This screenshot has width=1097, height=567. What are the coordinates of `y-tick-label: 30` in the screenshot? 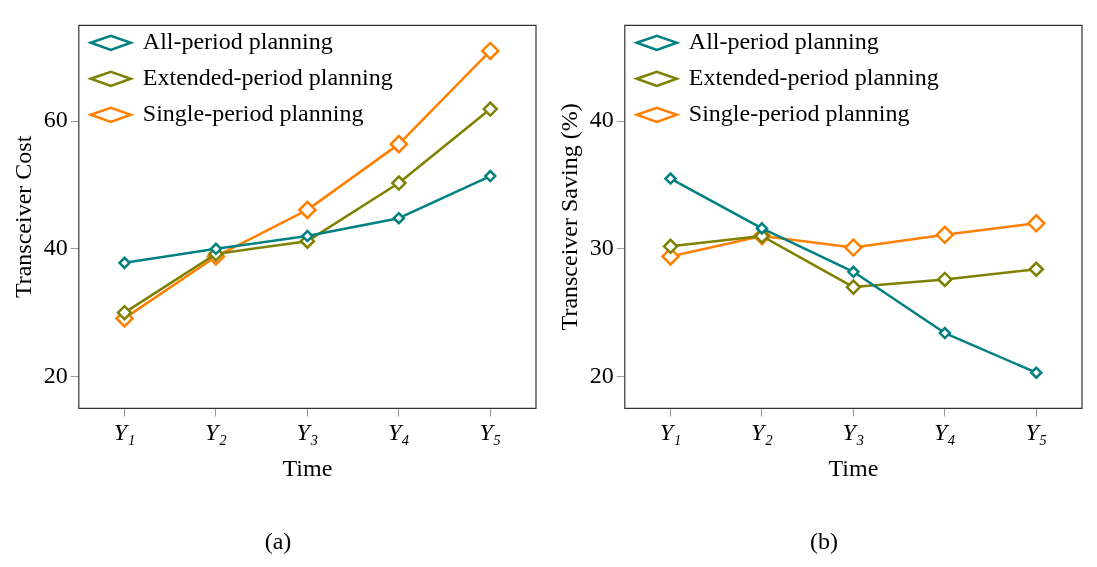 It's located at (601, 247).